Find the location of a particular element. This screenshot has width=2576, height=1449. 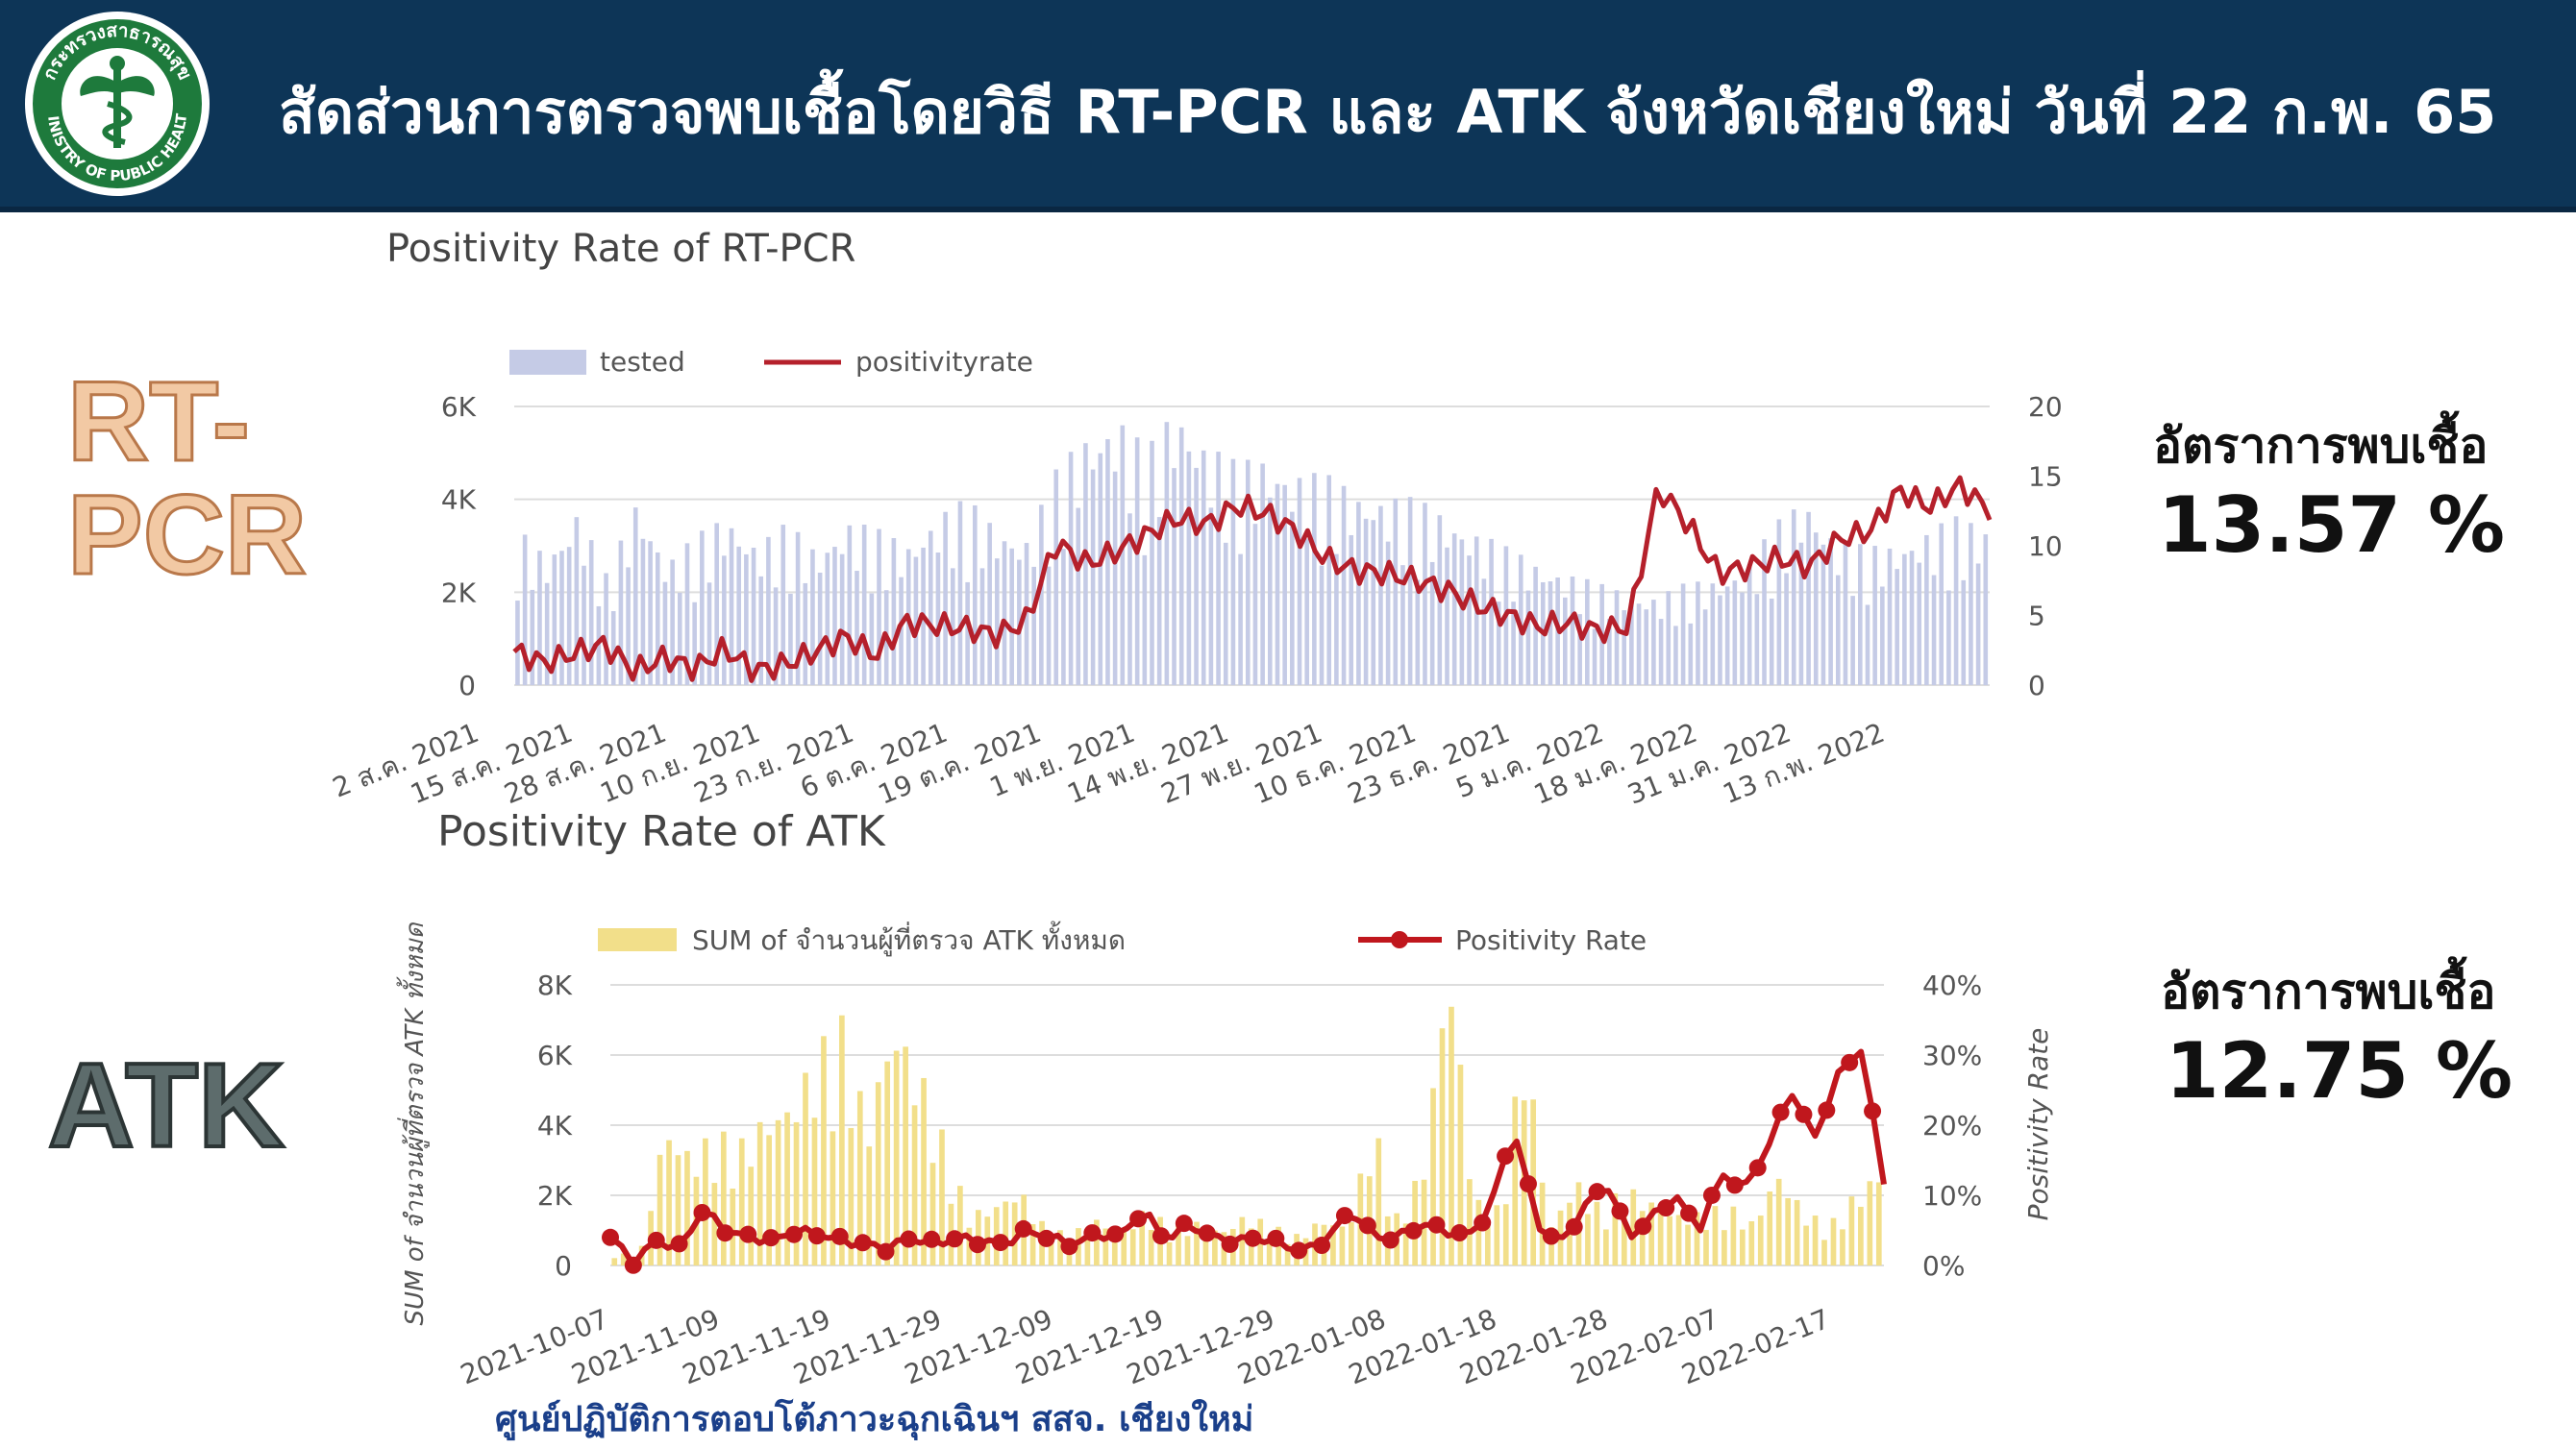

rt-pcr-positivity-line is located at coordinates (1252, 579).